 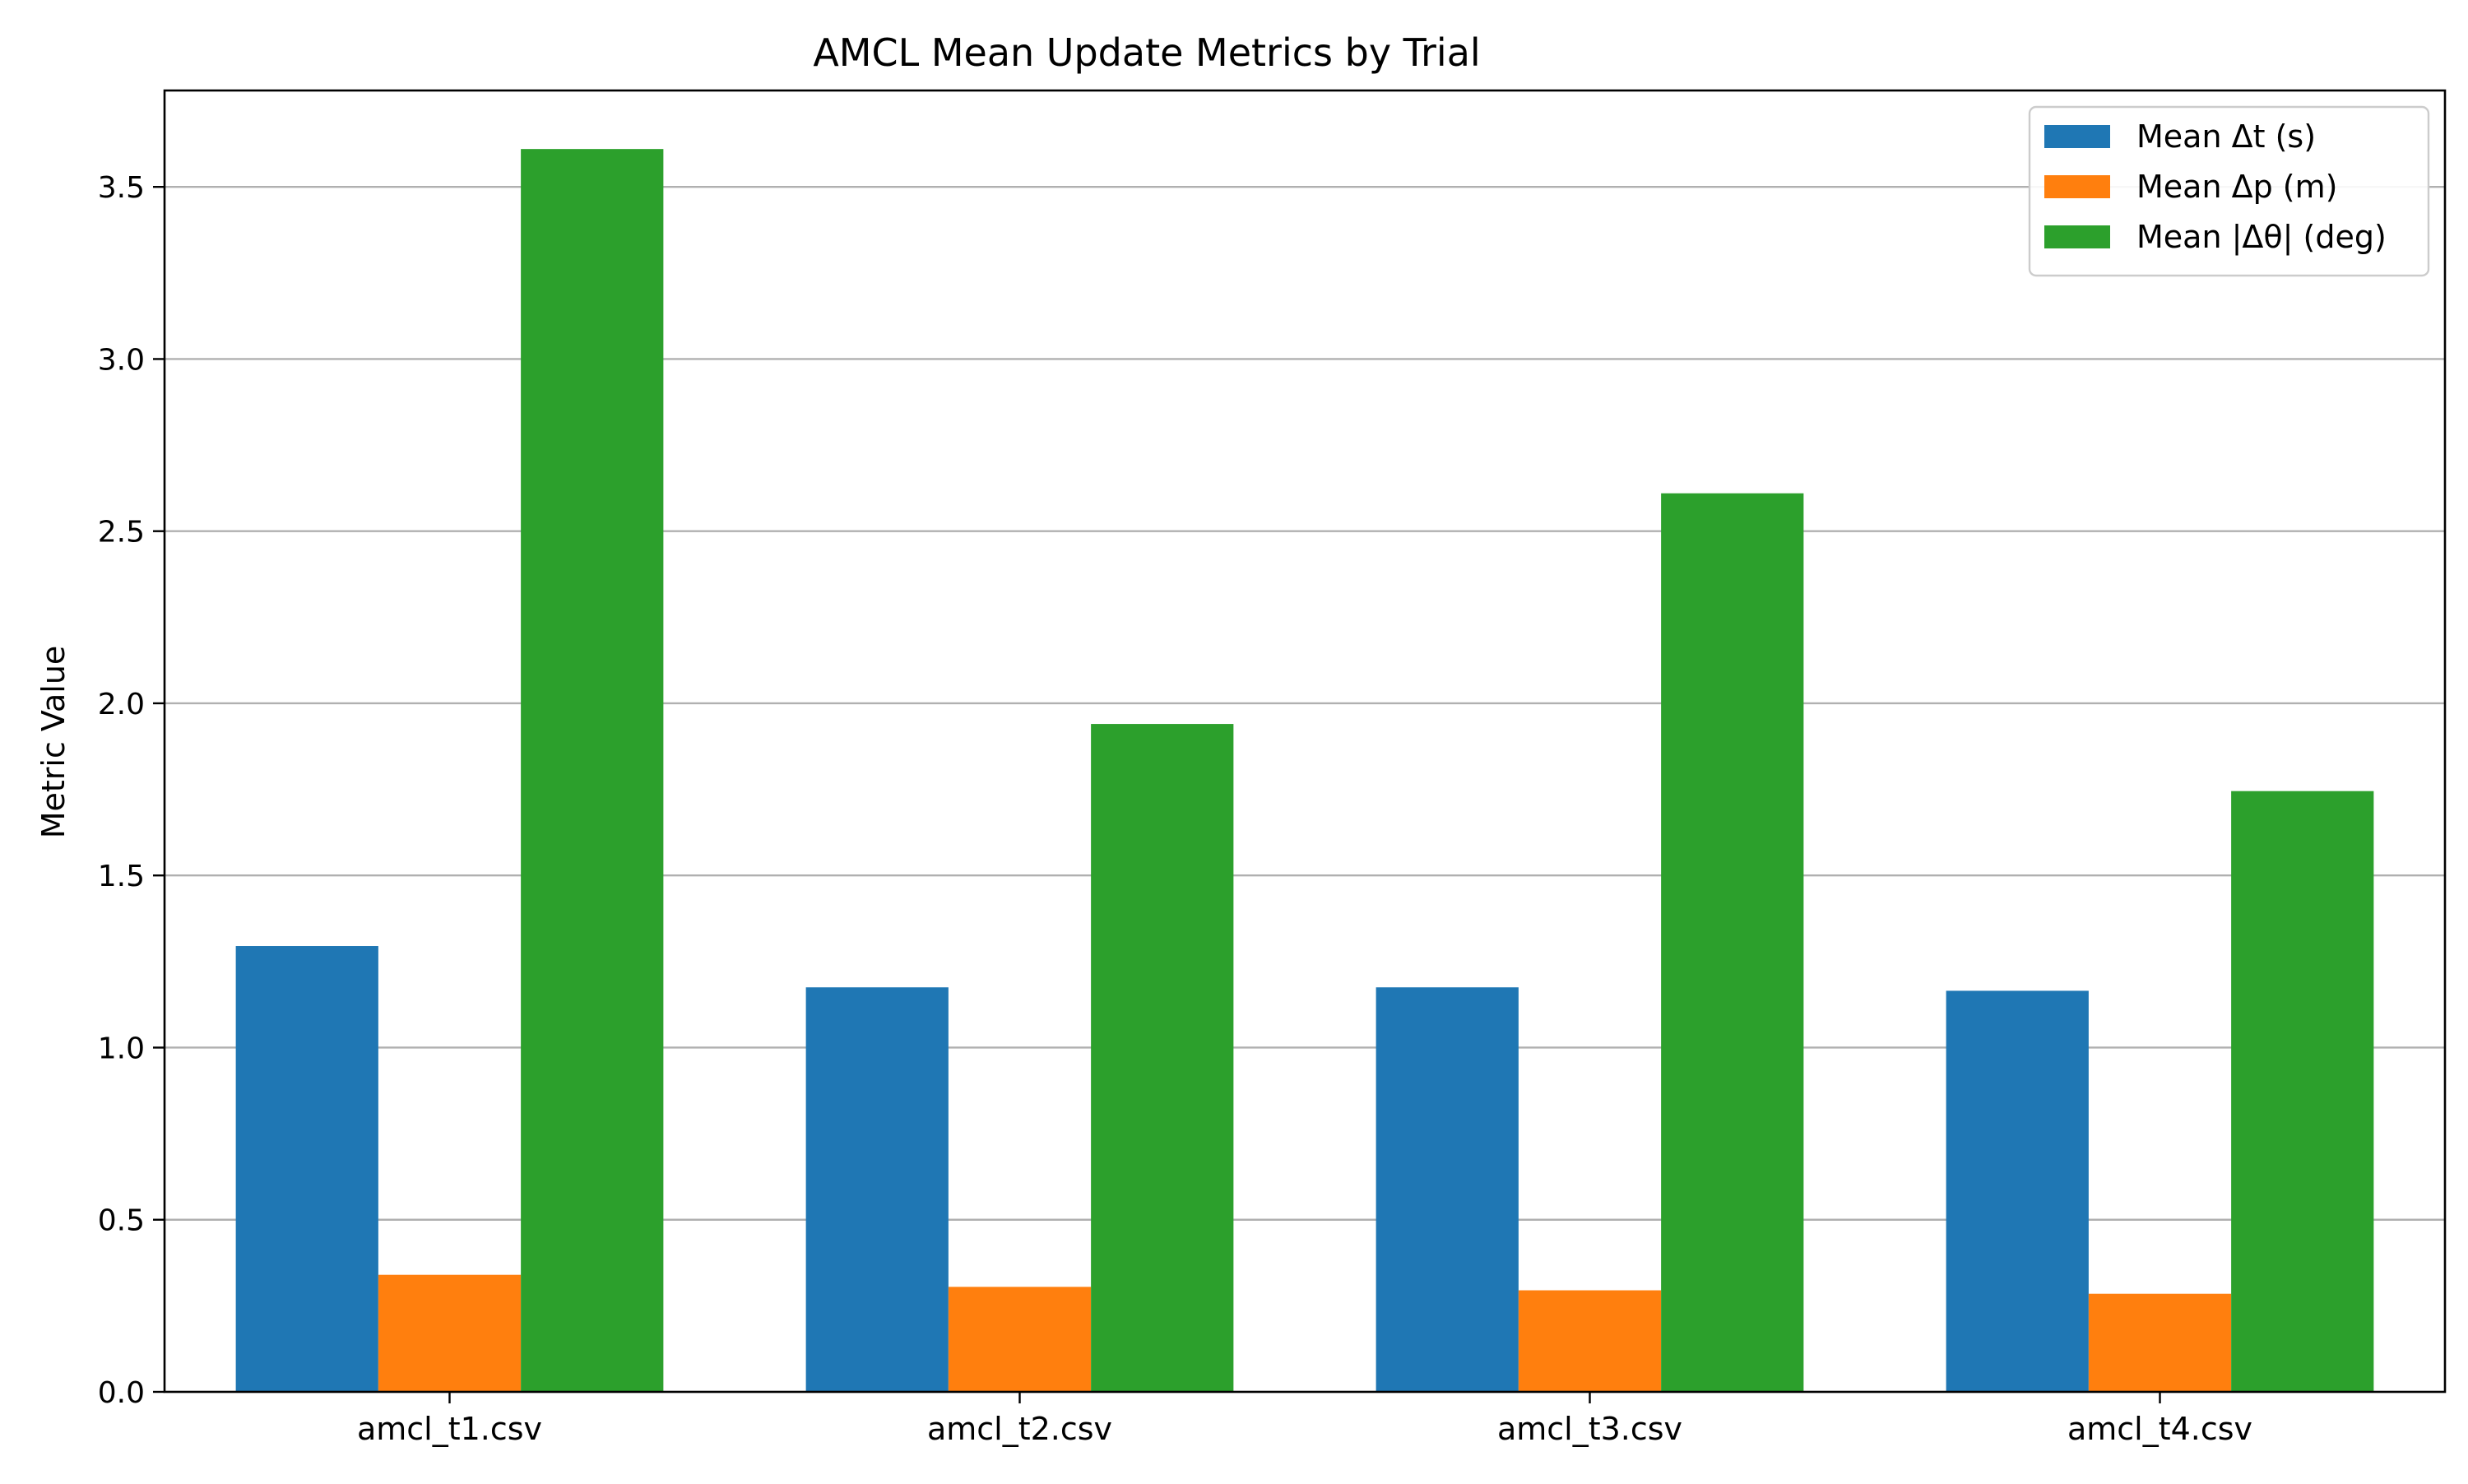 What do you see at coordinates (121, 1393) in the screenshot?
I see `y-tick-label: 0.0` at bounding box center [121, 1393].